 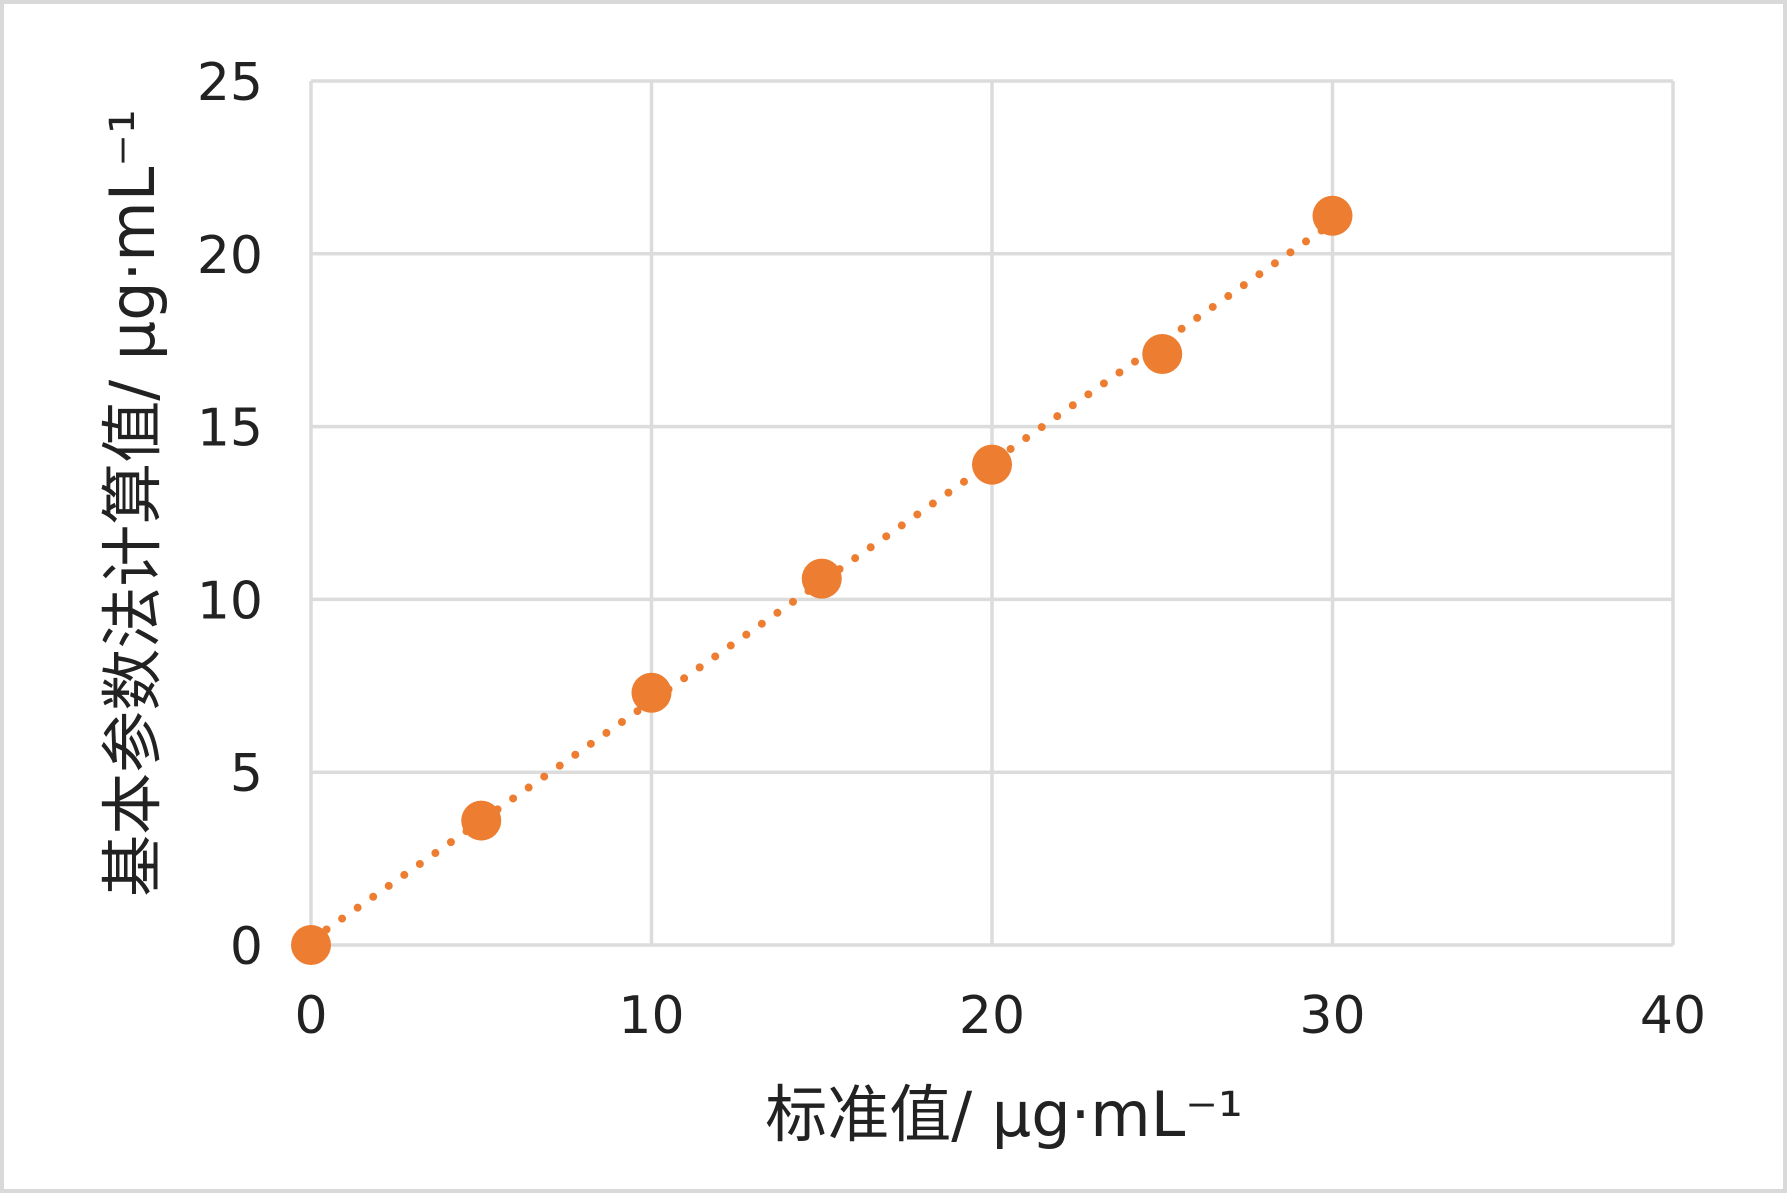 I want to click on y-tick-label: 15, so click(x=230, y=429).